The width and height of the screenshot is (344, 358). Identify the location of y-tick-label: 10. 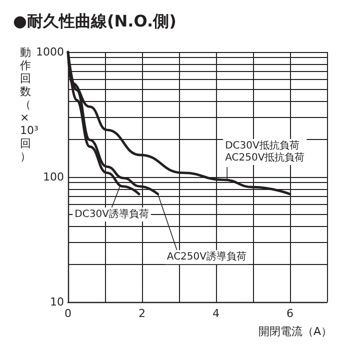
(57, 302).